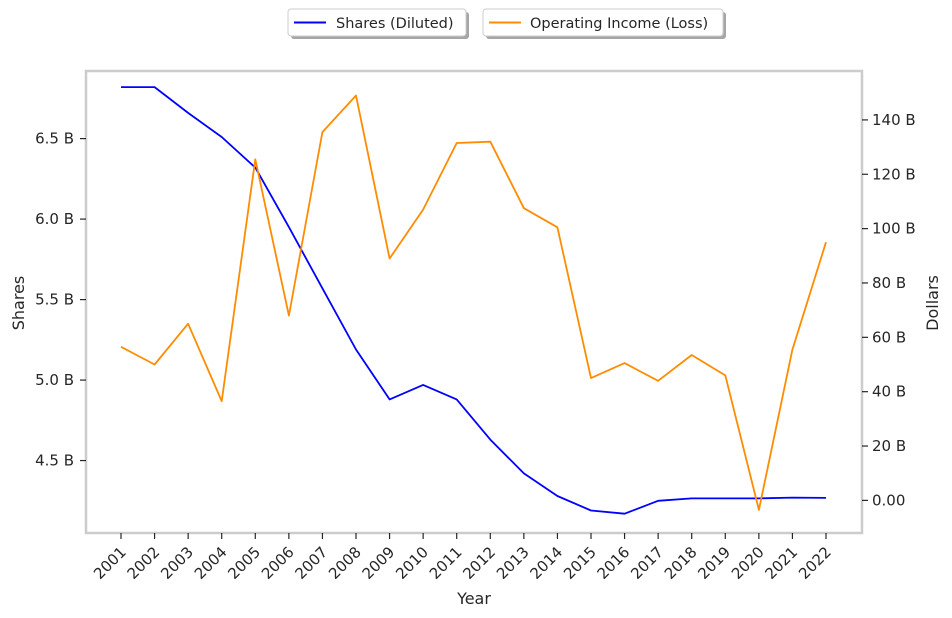 This screenshot has height=618, width=952. What do you see at coordinates (473, 598) in the screenshot?
I see `x-axis-label: Year` at bounding box center [473, 598].